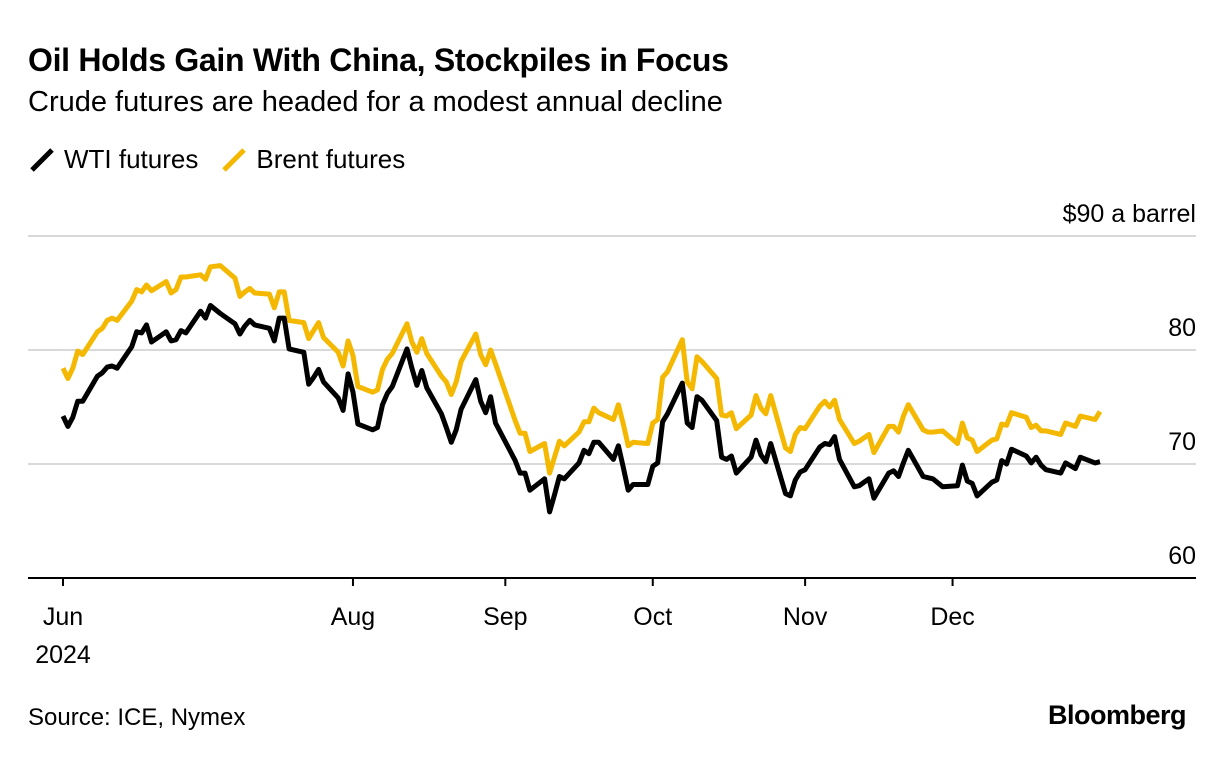  I want to click on x-tick-label-sep: Sep, so click(505, 617).